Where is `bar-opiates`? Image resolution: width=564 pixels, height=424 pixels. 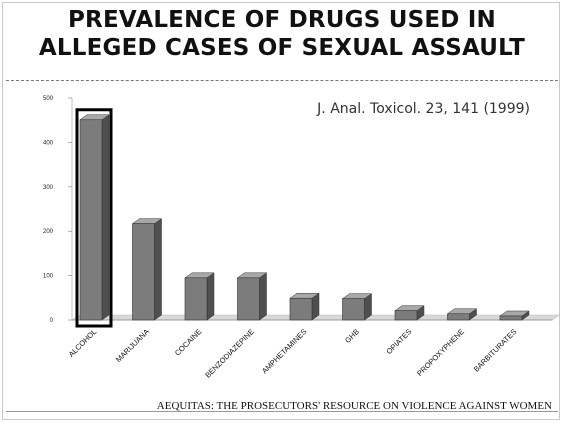
bar-opiates is located at coordinates (409, 313).